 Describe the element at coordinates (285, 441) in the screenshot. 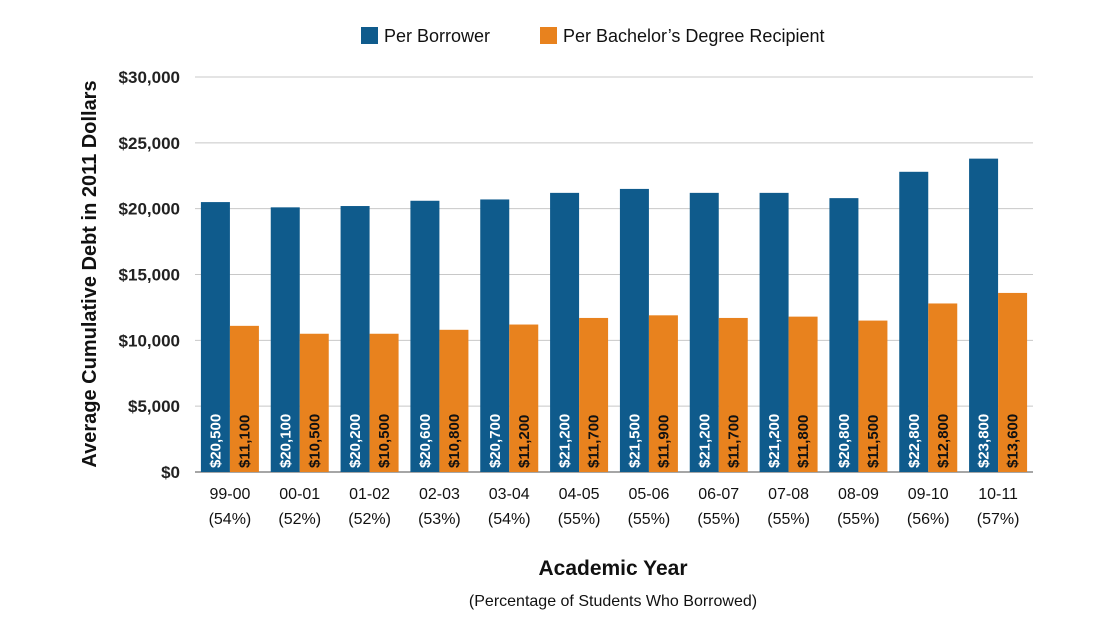

I see `bar-value-label: $20,100` at that location.